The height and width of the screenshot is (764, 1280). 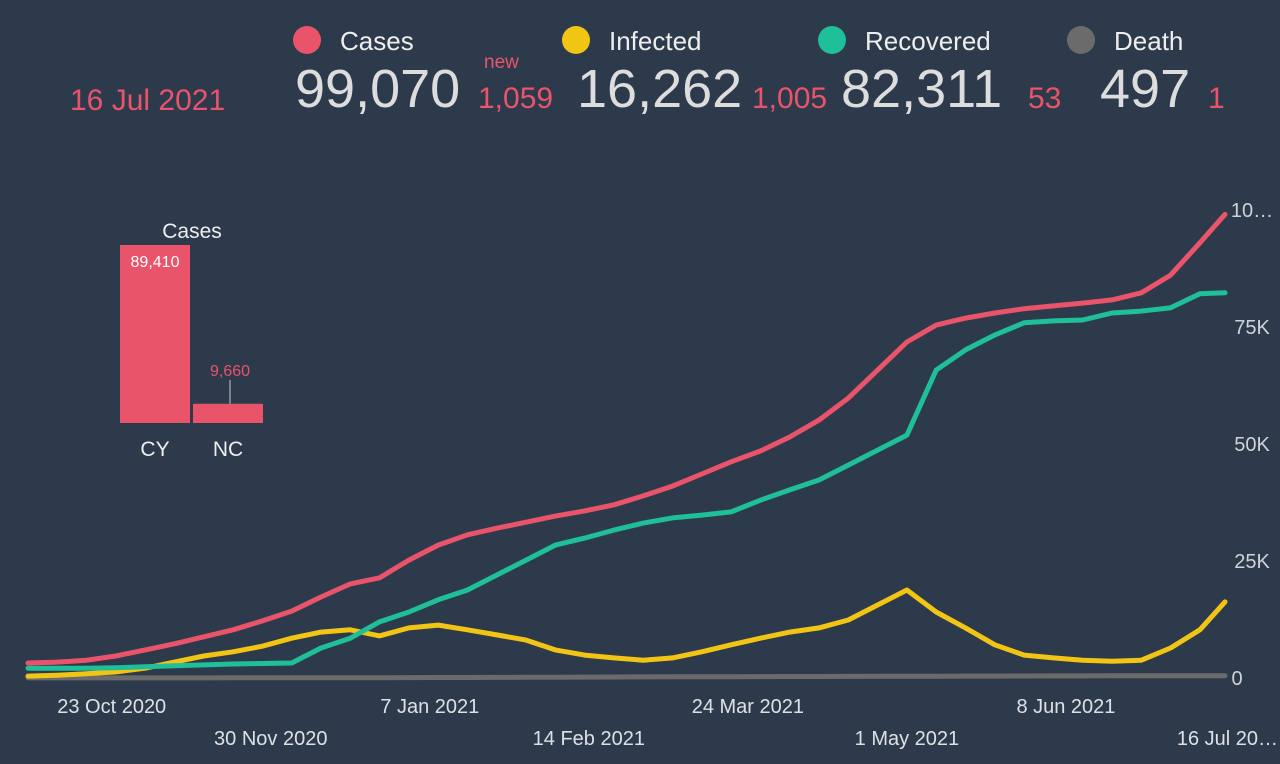 I want to click on legend-label: Death, so click(x=1148, y=41).